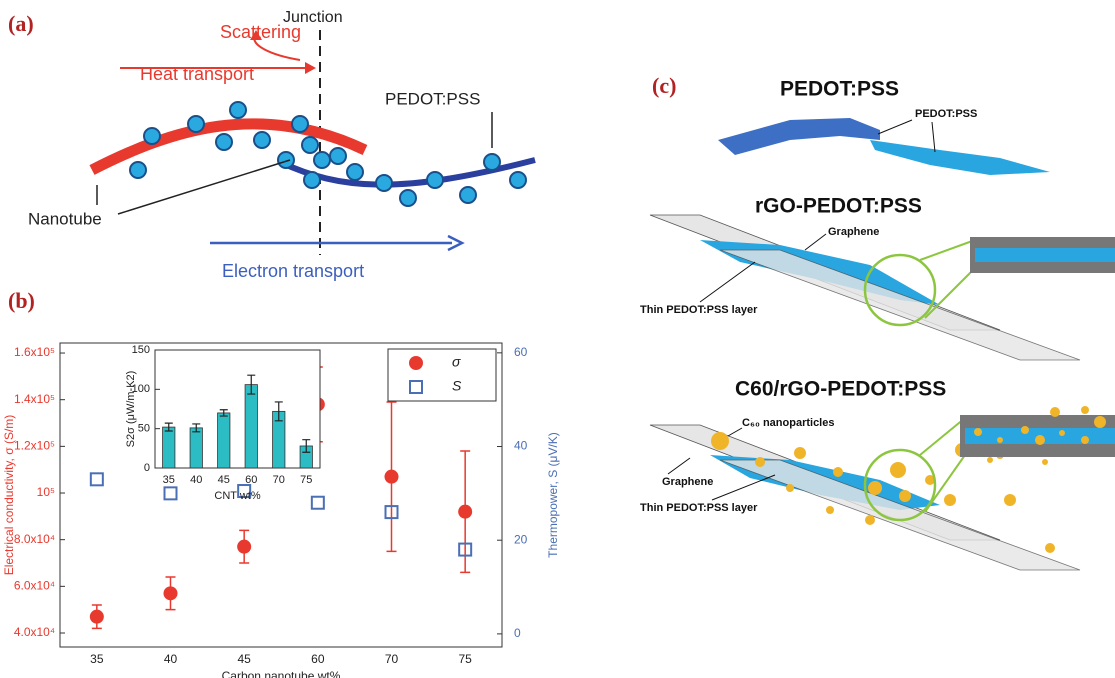 The image size is (1115, 678). What do you see at coordinates (228, 146) in the screenshot?
I see `nanotube` at bounding box center [228, 146].